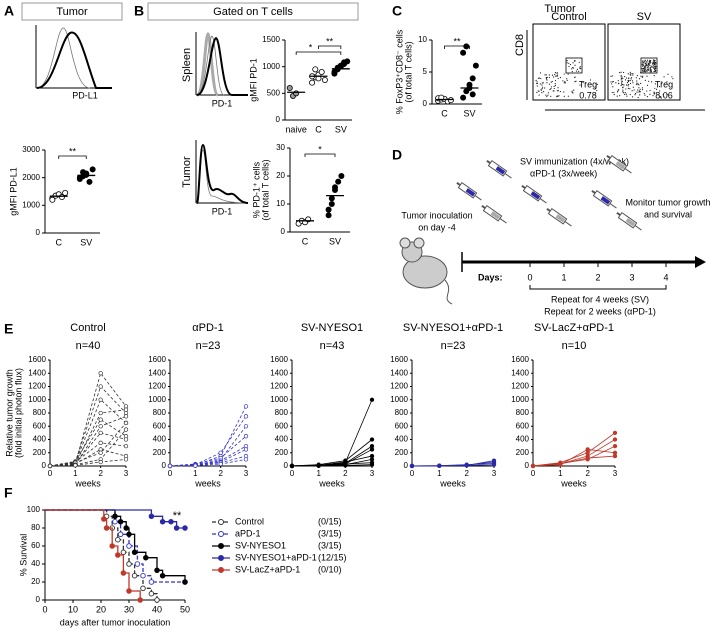 The width and height of the screenshot is (727, 632). Describe the element at coordinates (667, 202) in the screenshot. I see `schedule-text: Monitor tumor growth` at that location.